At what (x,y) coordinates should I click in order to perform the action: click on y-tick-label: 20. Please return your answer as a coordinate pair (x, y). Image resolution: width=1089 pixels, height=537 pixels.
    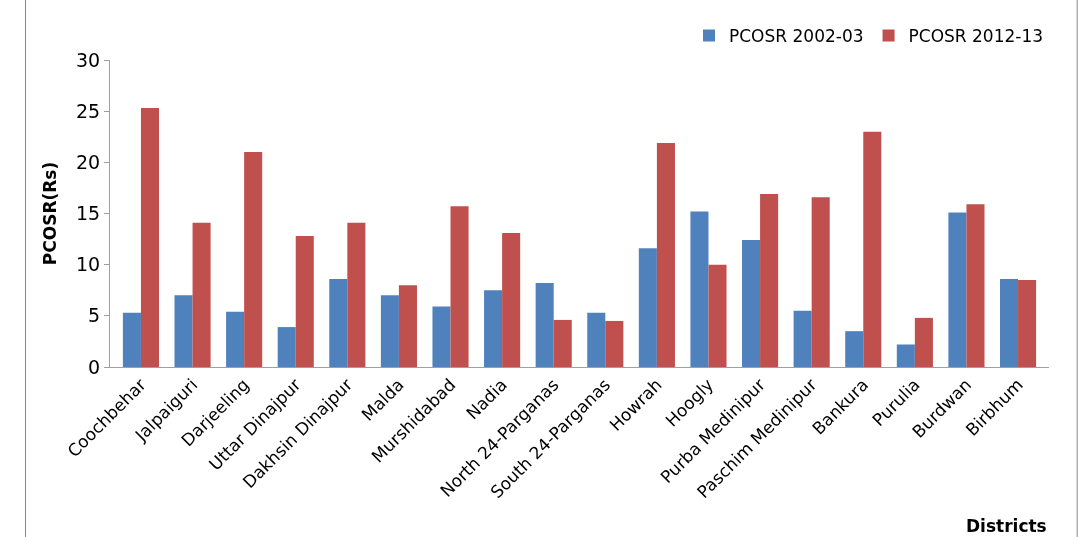
    Looking at the image, I should click on (88, 161).